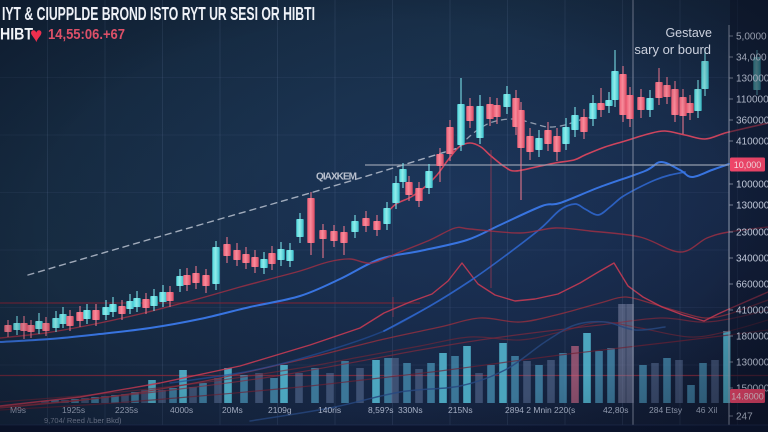 The width and height of the screenshot is (768, 432). What do you see at coordinates (181, 410) in the screenshot?
I see `svg-text: 4000s` at bounding box center [181, 410].